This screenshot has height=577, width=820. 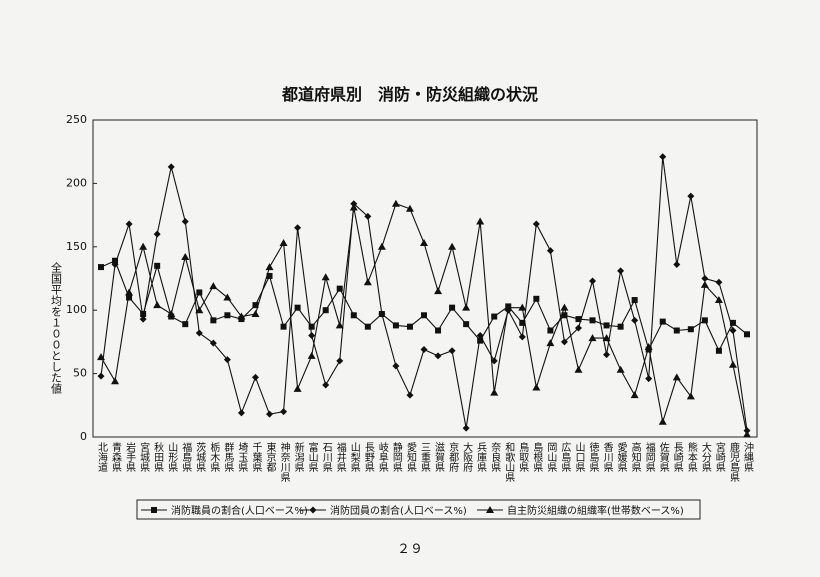 I want to click on legend-marker, so click(x=490, y=509).